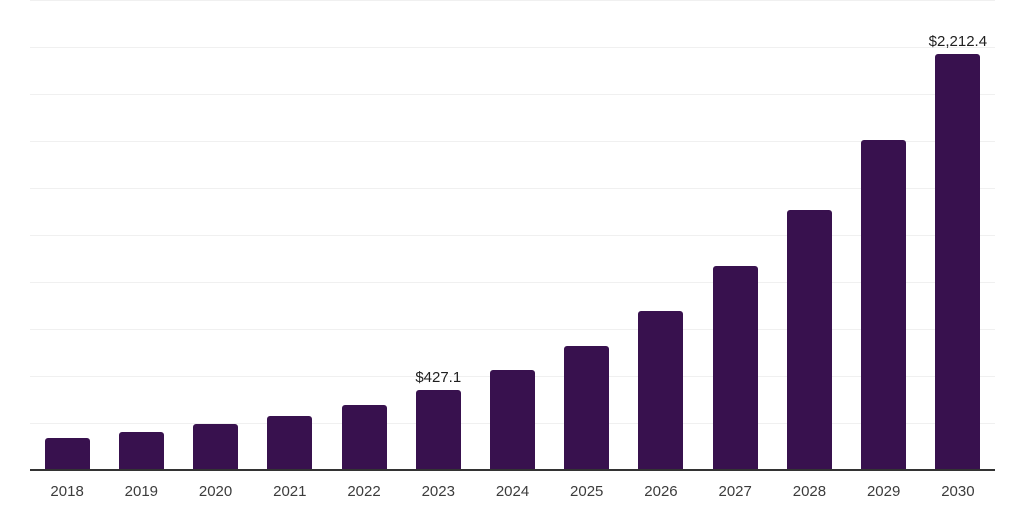 The height and width of the screenshot is (512, 1024). Describe the element at coordinates (512, 419) in the screenshot. I see `bar-2024` at that location.